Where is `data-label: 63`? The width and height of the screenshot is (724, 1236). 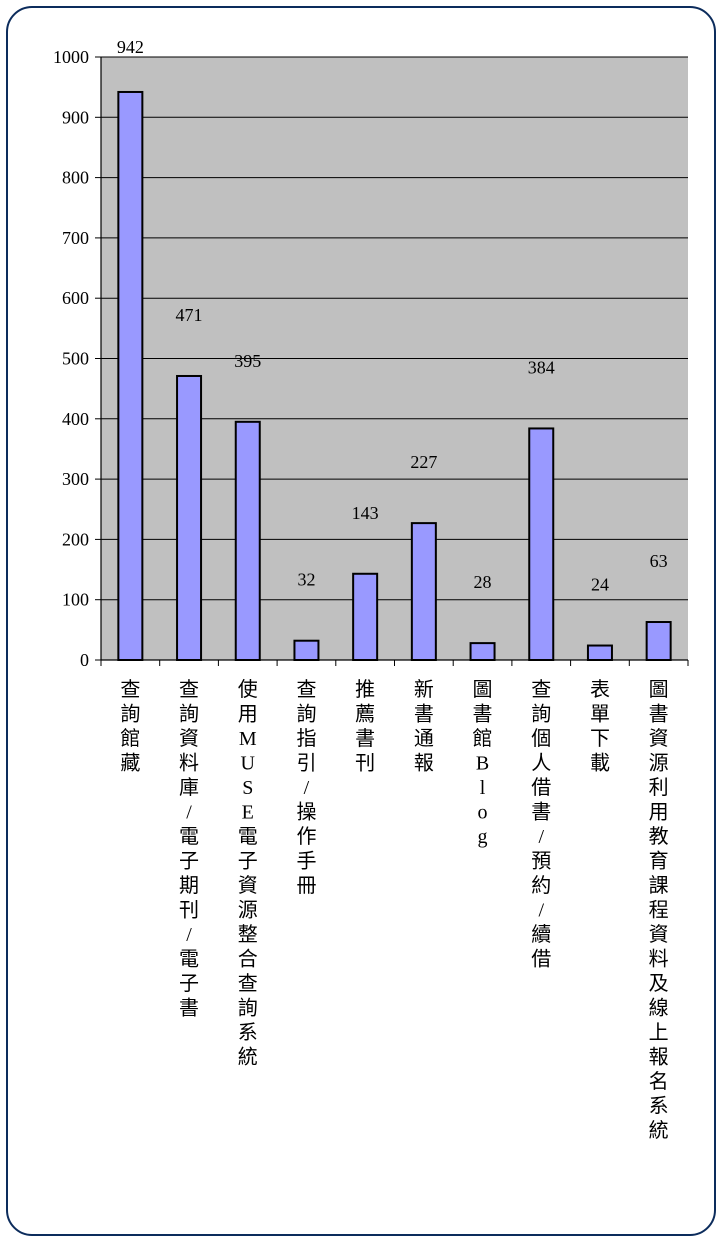
data-label: 63 is located at coordinates (659, 561).